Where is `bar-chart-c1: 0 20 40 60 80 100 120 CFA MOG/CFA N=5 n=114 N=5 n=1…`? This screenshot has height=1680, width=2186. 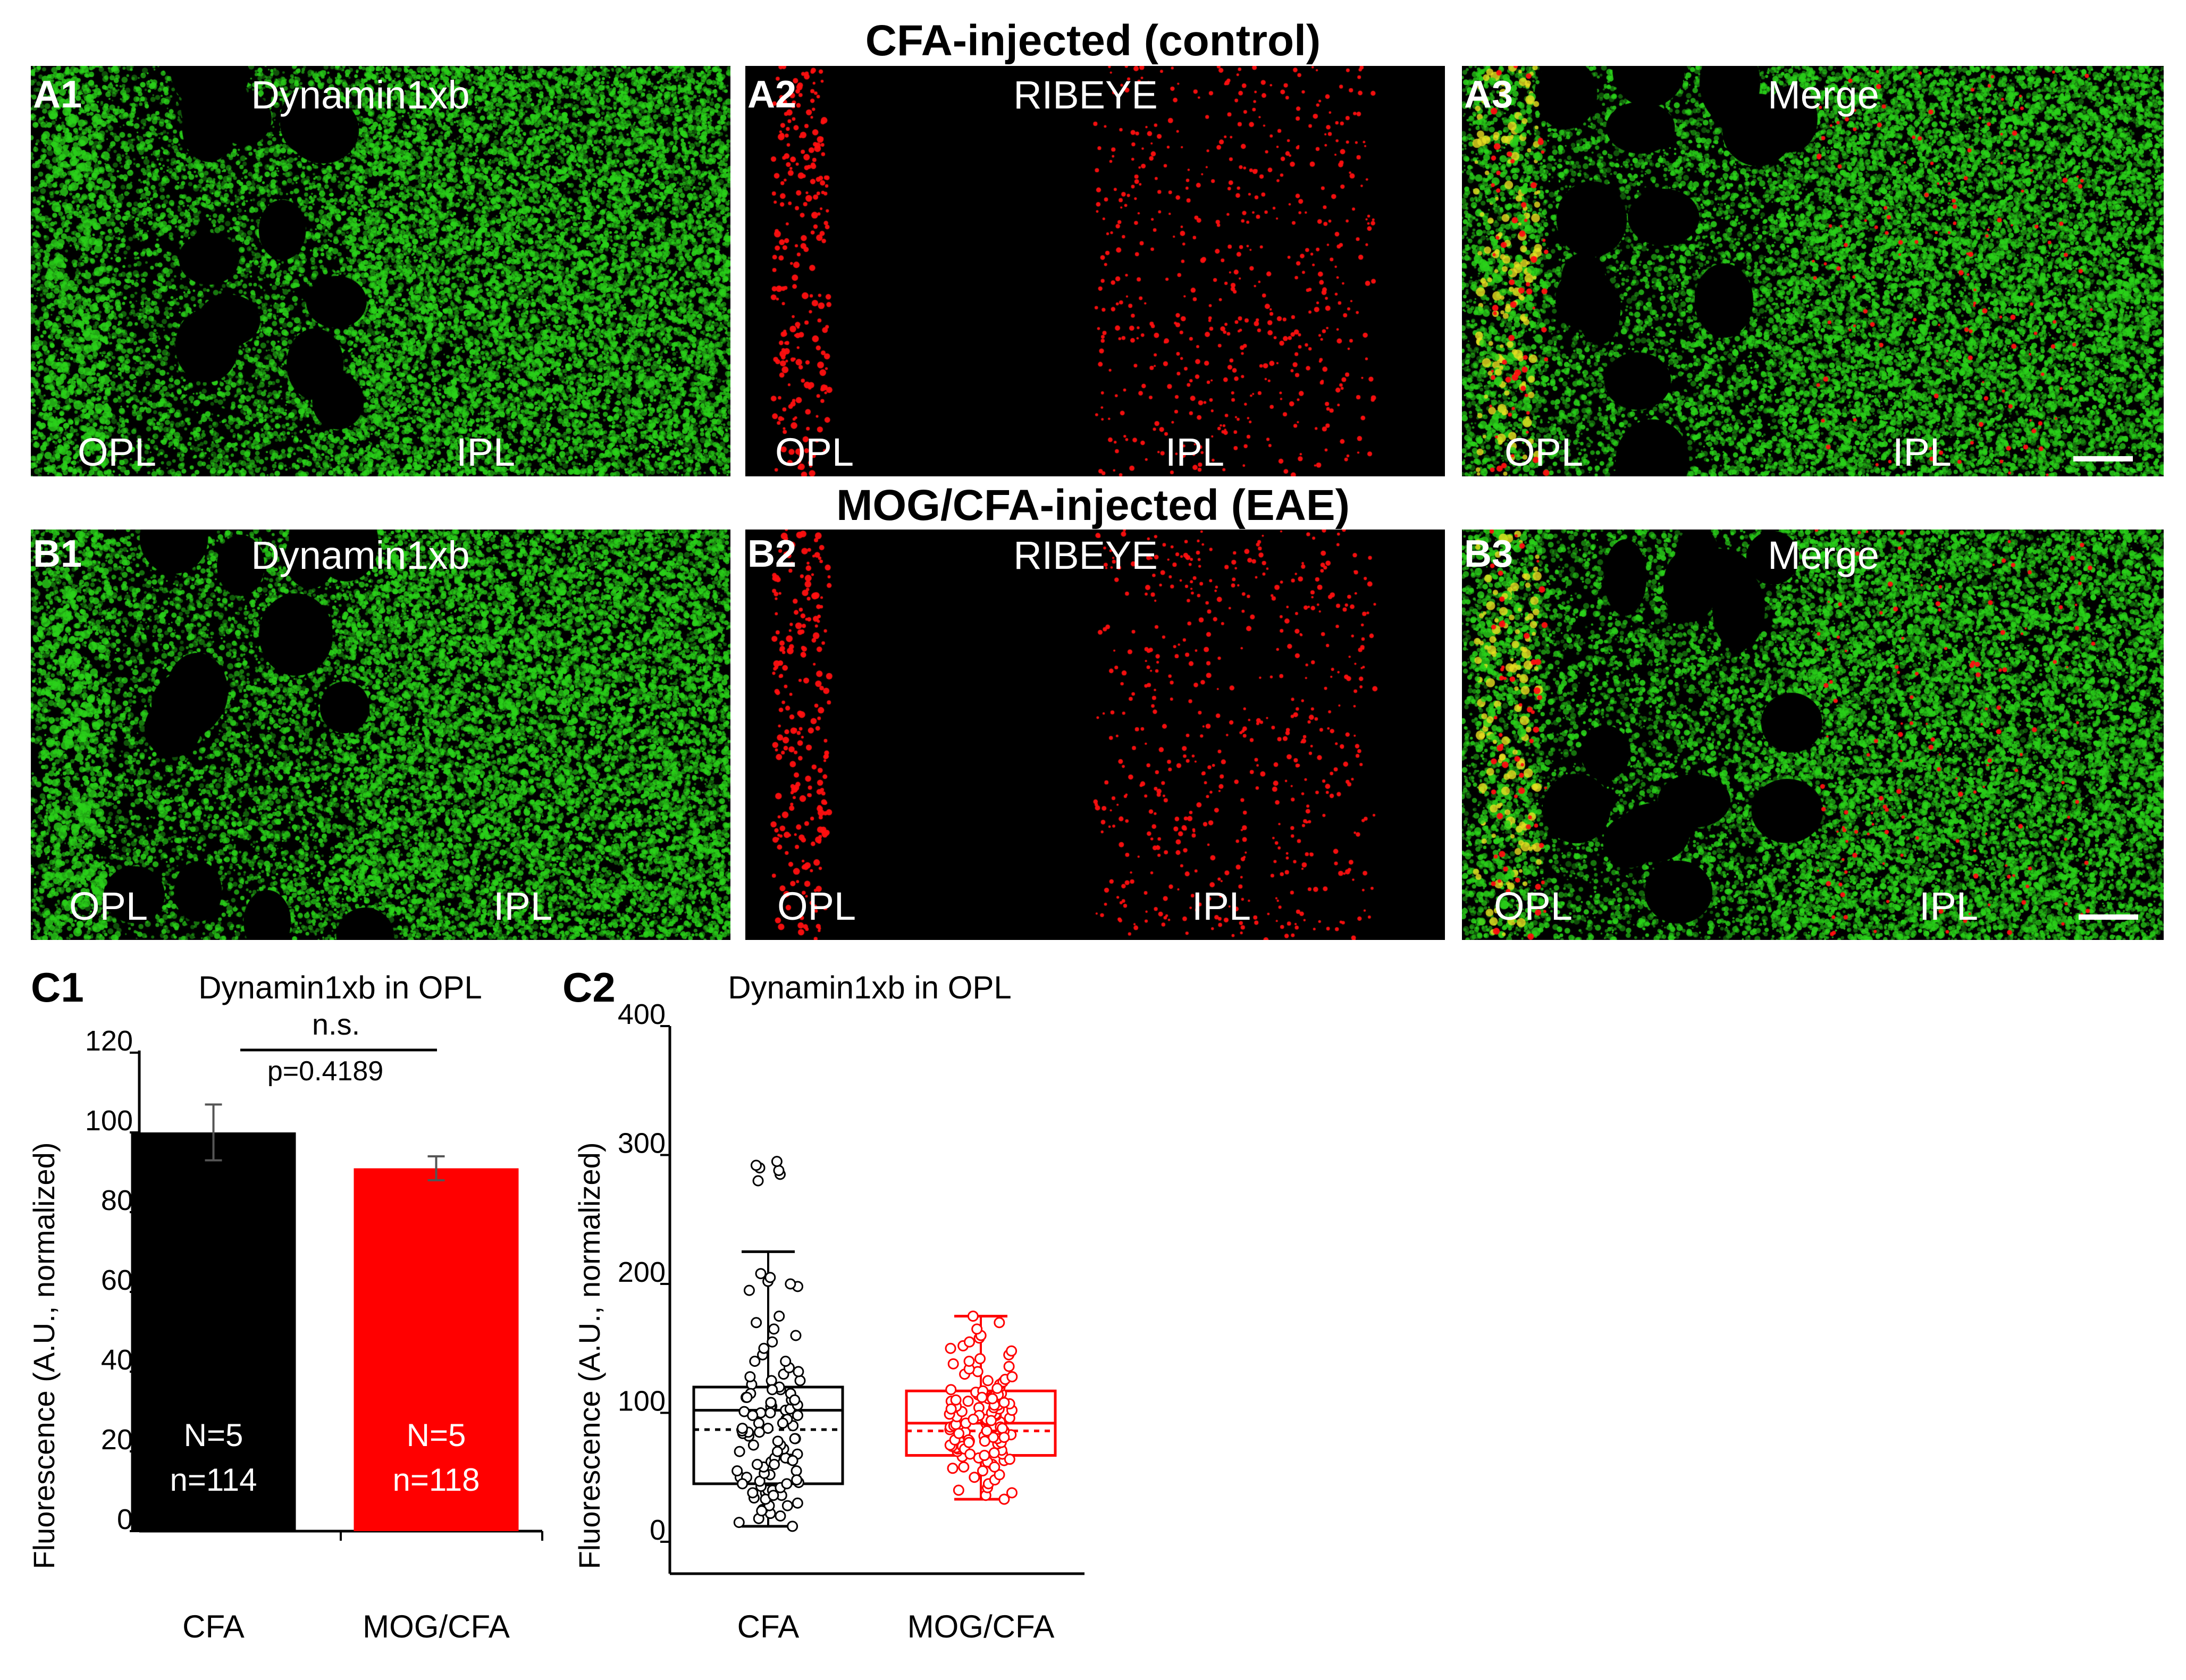
bar-chart-c1: 0 20 40 60 80 100 120 CFA MOG/CFA N=5 n=114 N=5 n=1… is located at coordinates (285, 1325).